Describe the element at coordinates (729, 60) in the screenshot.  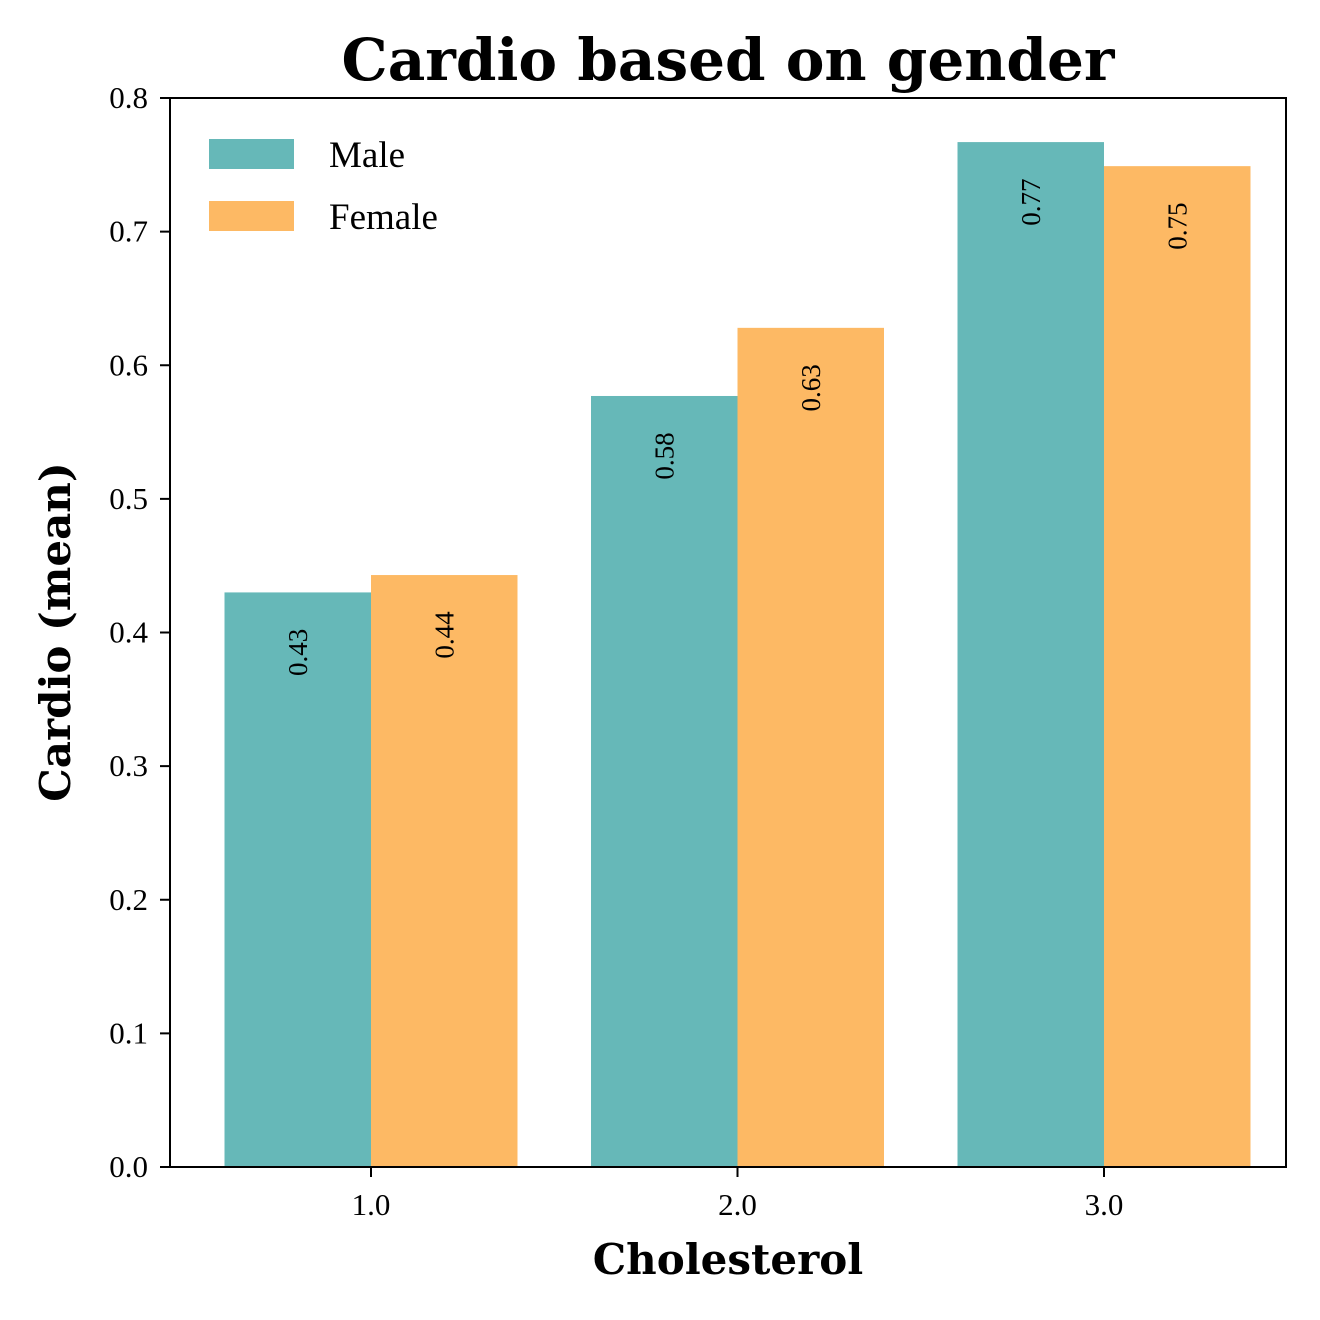
I see `chart-title: Cardio based on gender` at that location.